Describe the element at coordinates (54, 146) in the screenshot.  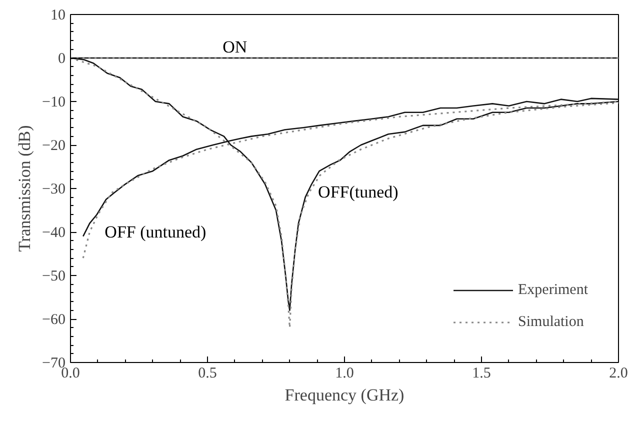
I see `y-tick-label: −20` at that location.